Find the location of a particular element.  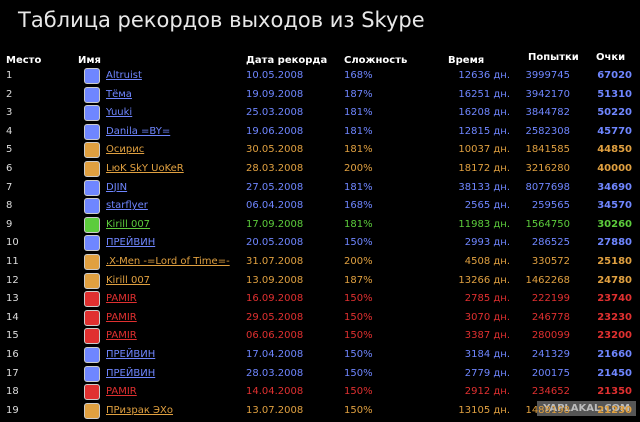

cell-points: 51310 is located at coordinates (614, 94).